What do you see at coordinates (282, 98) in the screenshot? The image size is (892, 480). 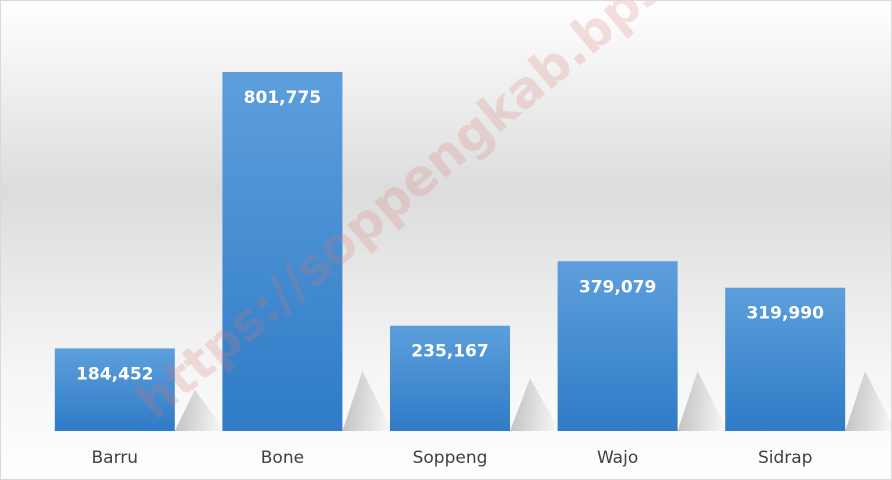 I see `value-label: 801,775` at bounding box center [282, 98].